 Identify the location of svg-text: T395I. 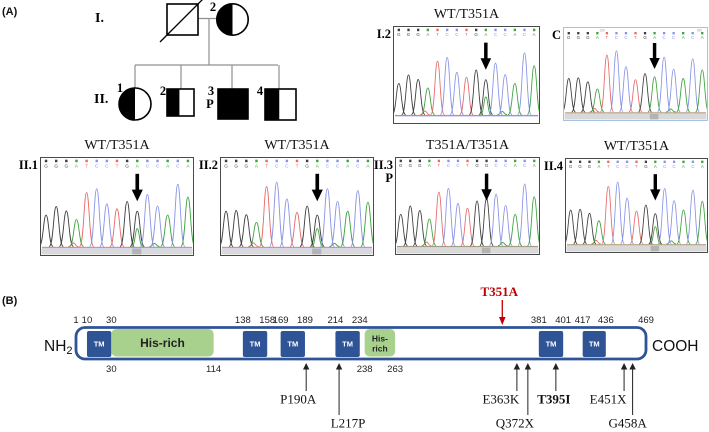
(553, 399).